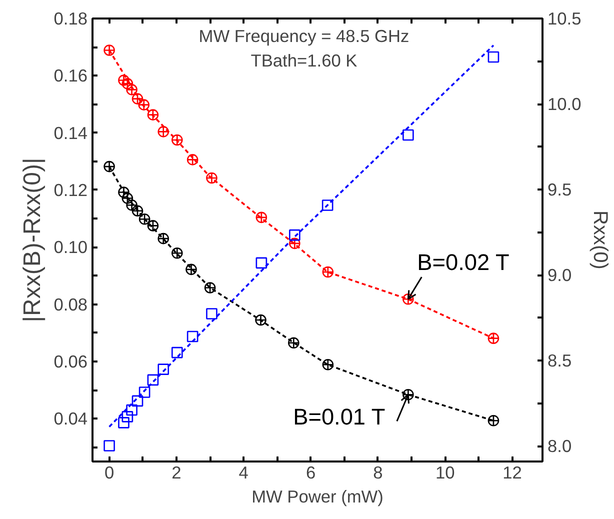 The image size is (614, 519). What do you see at coordinates (71, 190) in the screenshot?
I see `y-tick-label: 0.12` at bounding box center [71, 190].